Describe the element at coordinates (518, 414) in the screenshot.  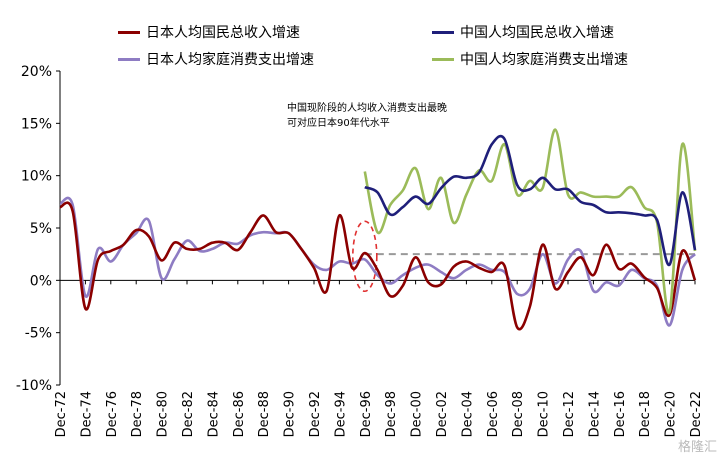
I see `x-tick-label: Dec-08` at that location.